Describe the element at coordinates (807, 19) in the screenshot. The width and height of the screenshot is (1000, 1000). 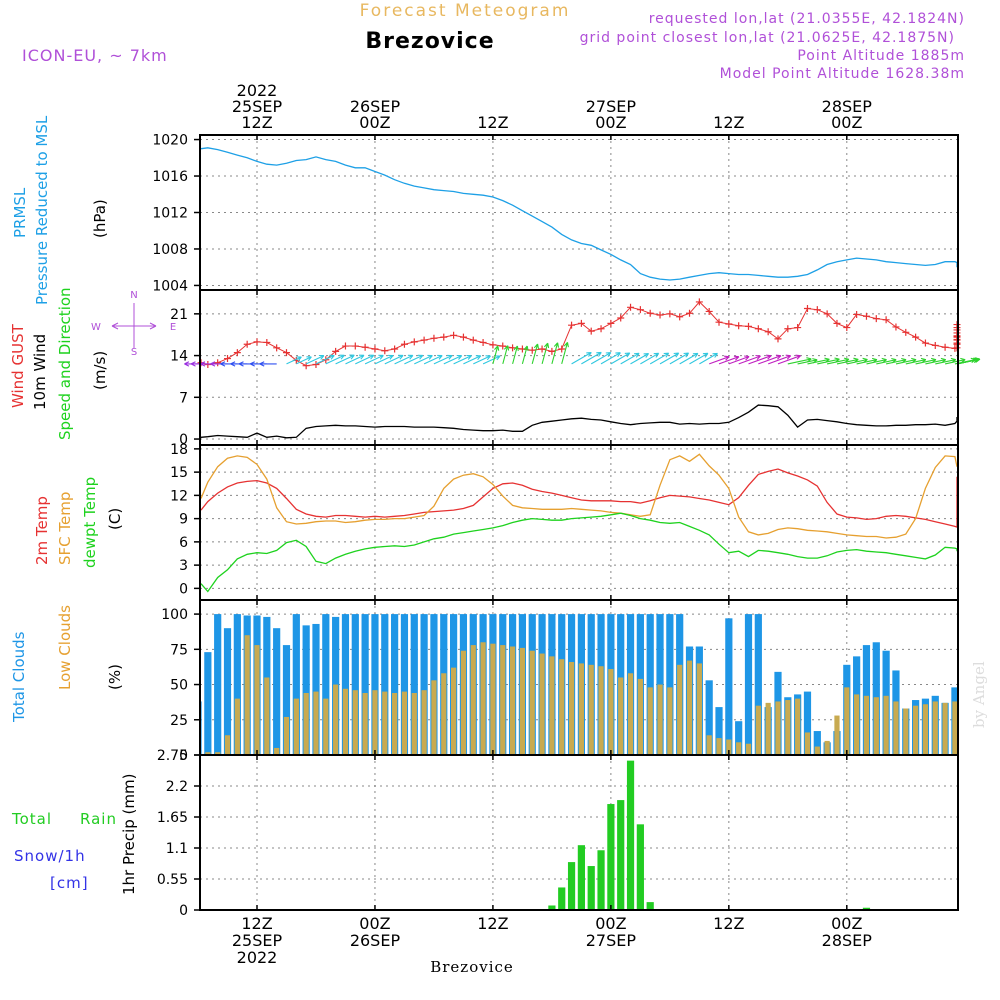
I see `requested-coords: requested lon,lat (21.0355E, 42.1824N)` at that location.